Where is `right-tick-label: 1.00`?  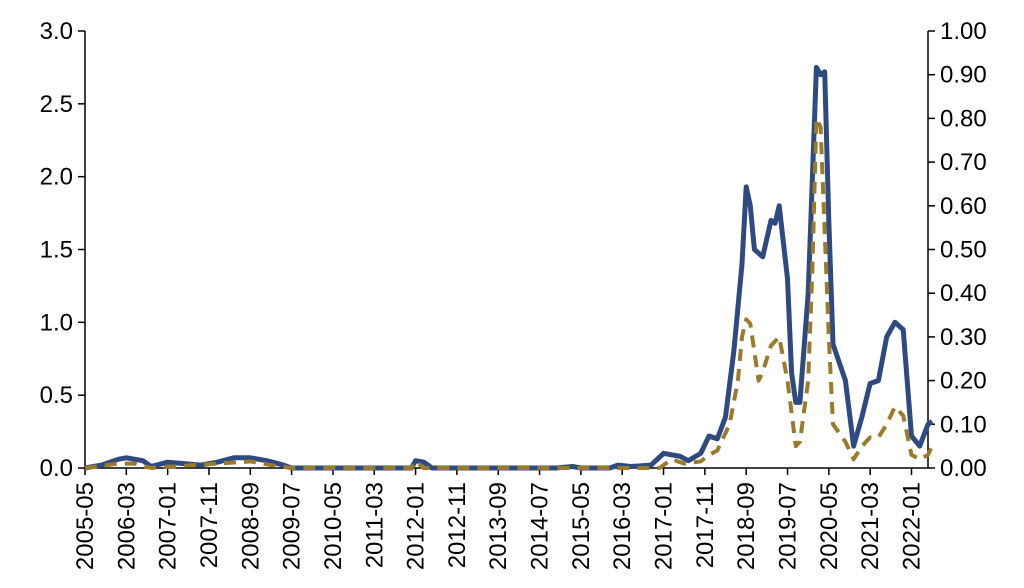 right-tick-label: 1.00 is located at coordinates (963, 31).